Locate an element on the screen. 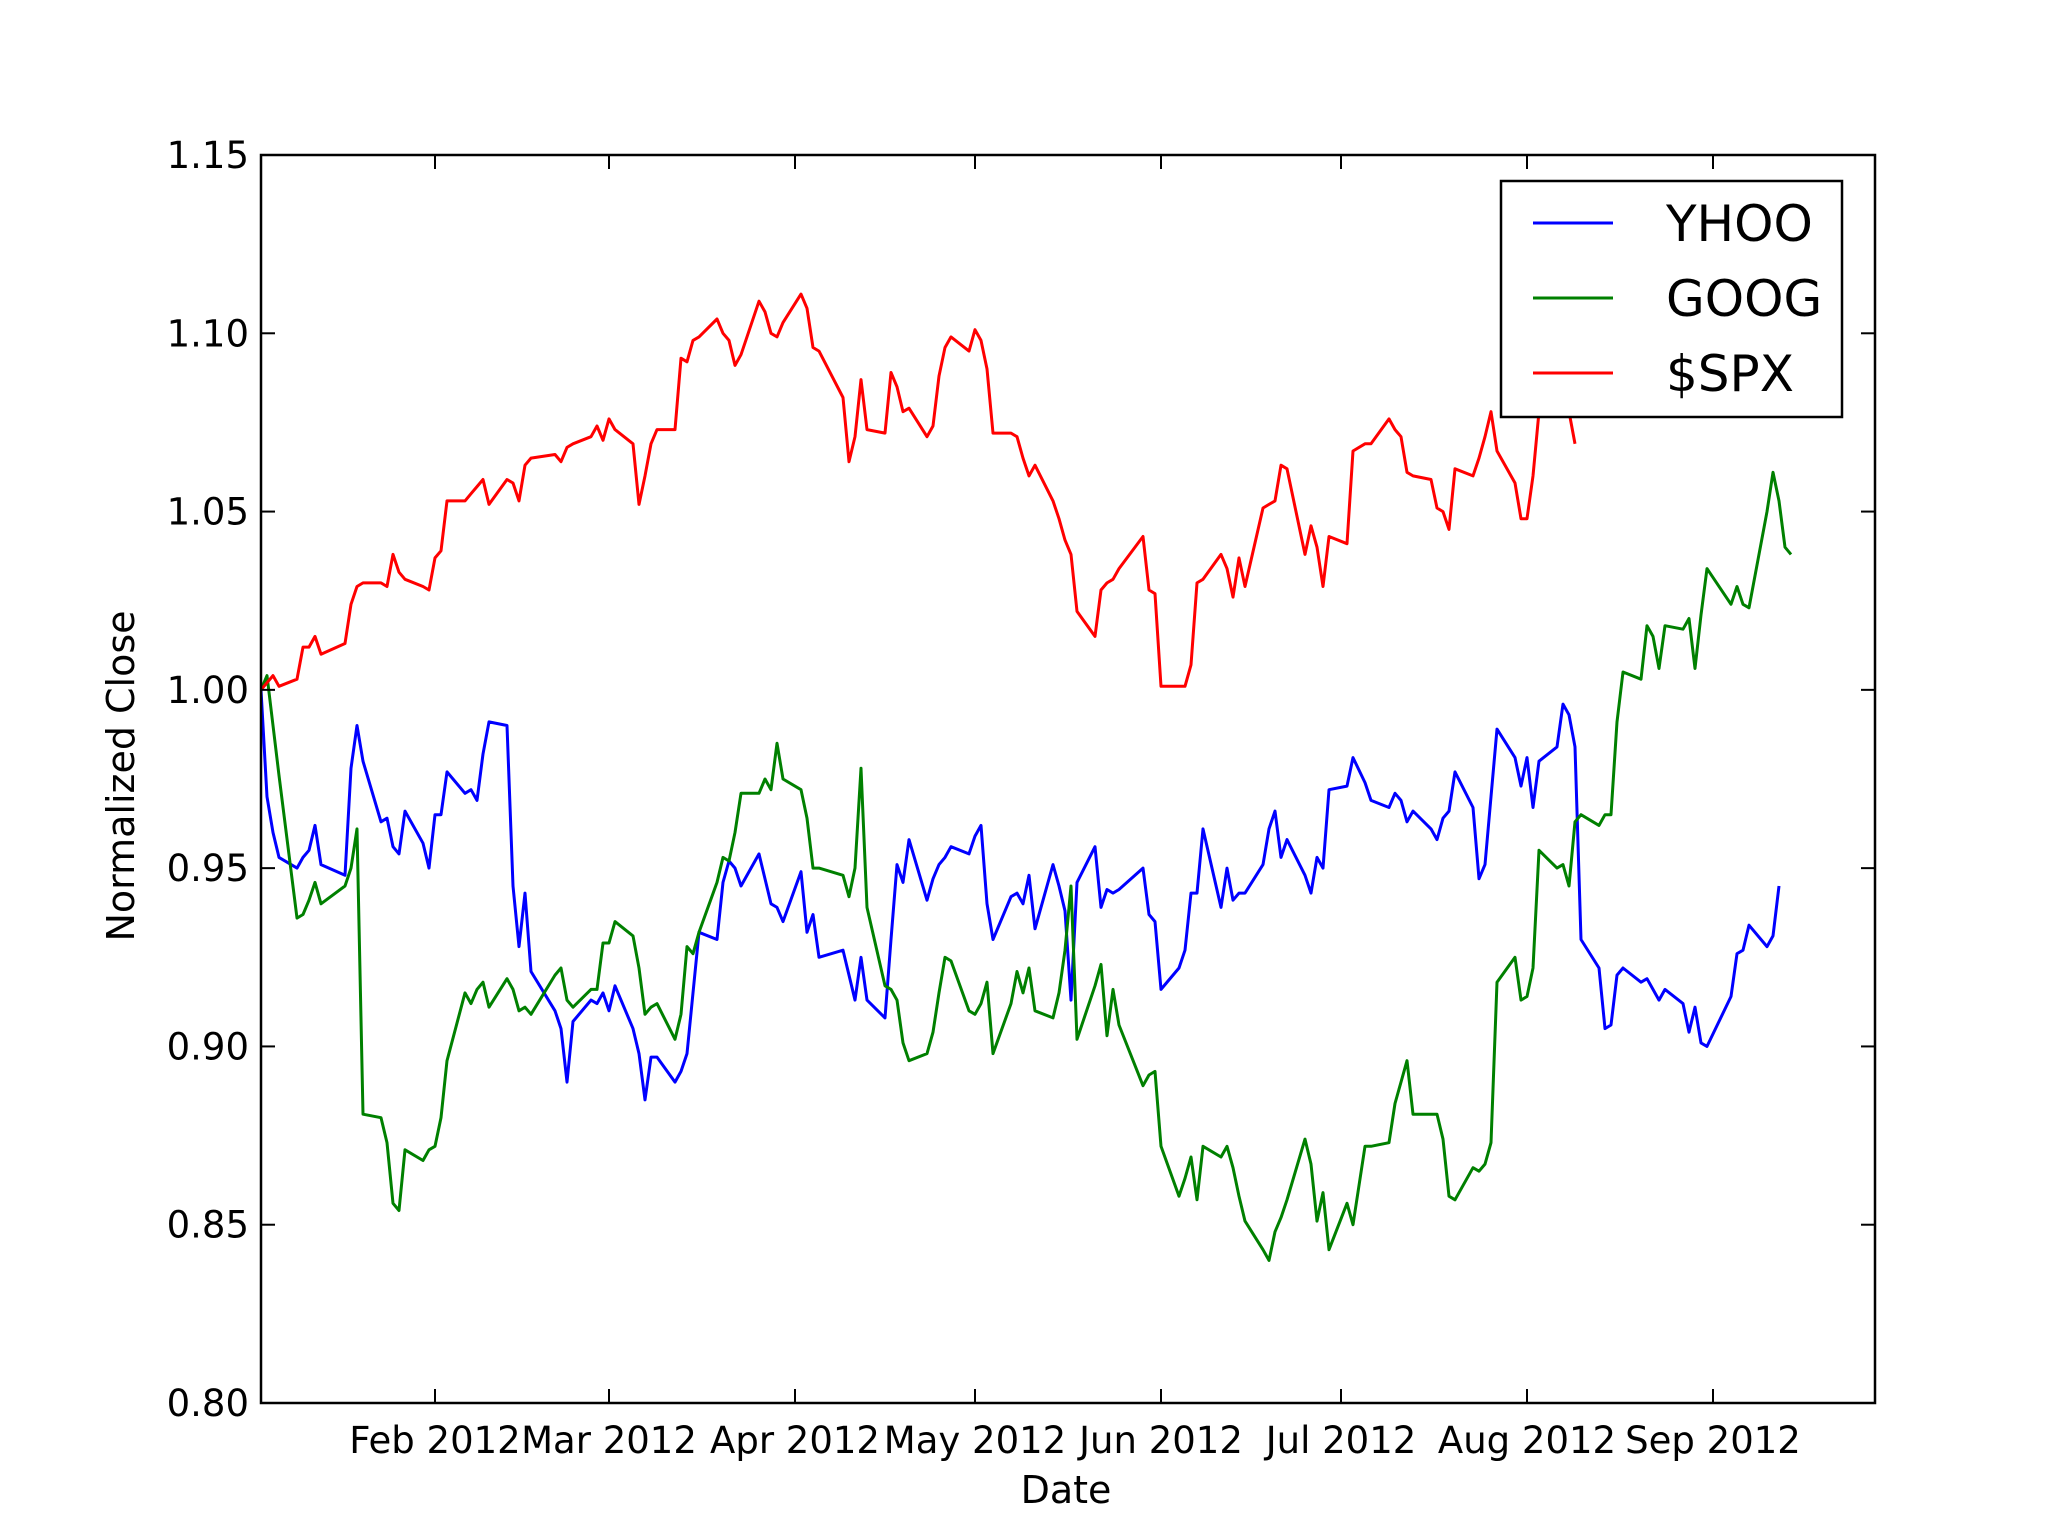 This screenshot has width=2048, height=1536. x-tick-label: Jul 2012 is located at coordinates (1340, 1440).